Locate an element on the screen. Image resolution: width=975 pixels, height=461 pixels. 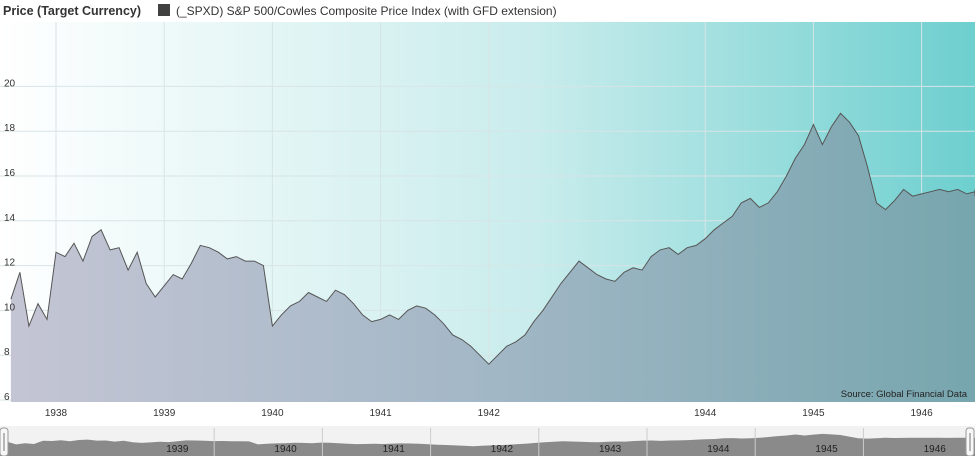
navigator-year-label: 1943 is located at coordinates (610, 449).